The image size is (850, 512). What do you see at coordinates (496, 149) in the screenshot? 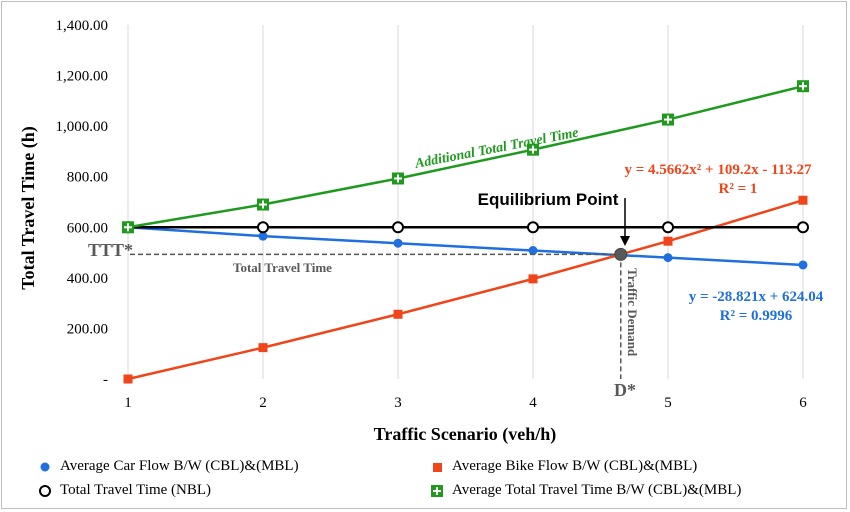
I see `additional-ttt-label: Additional Total Travel Time` at bounding box center [496, 149].